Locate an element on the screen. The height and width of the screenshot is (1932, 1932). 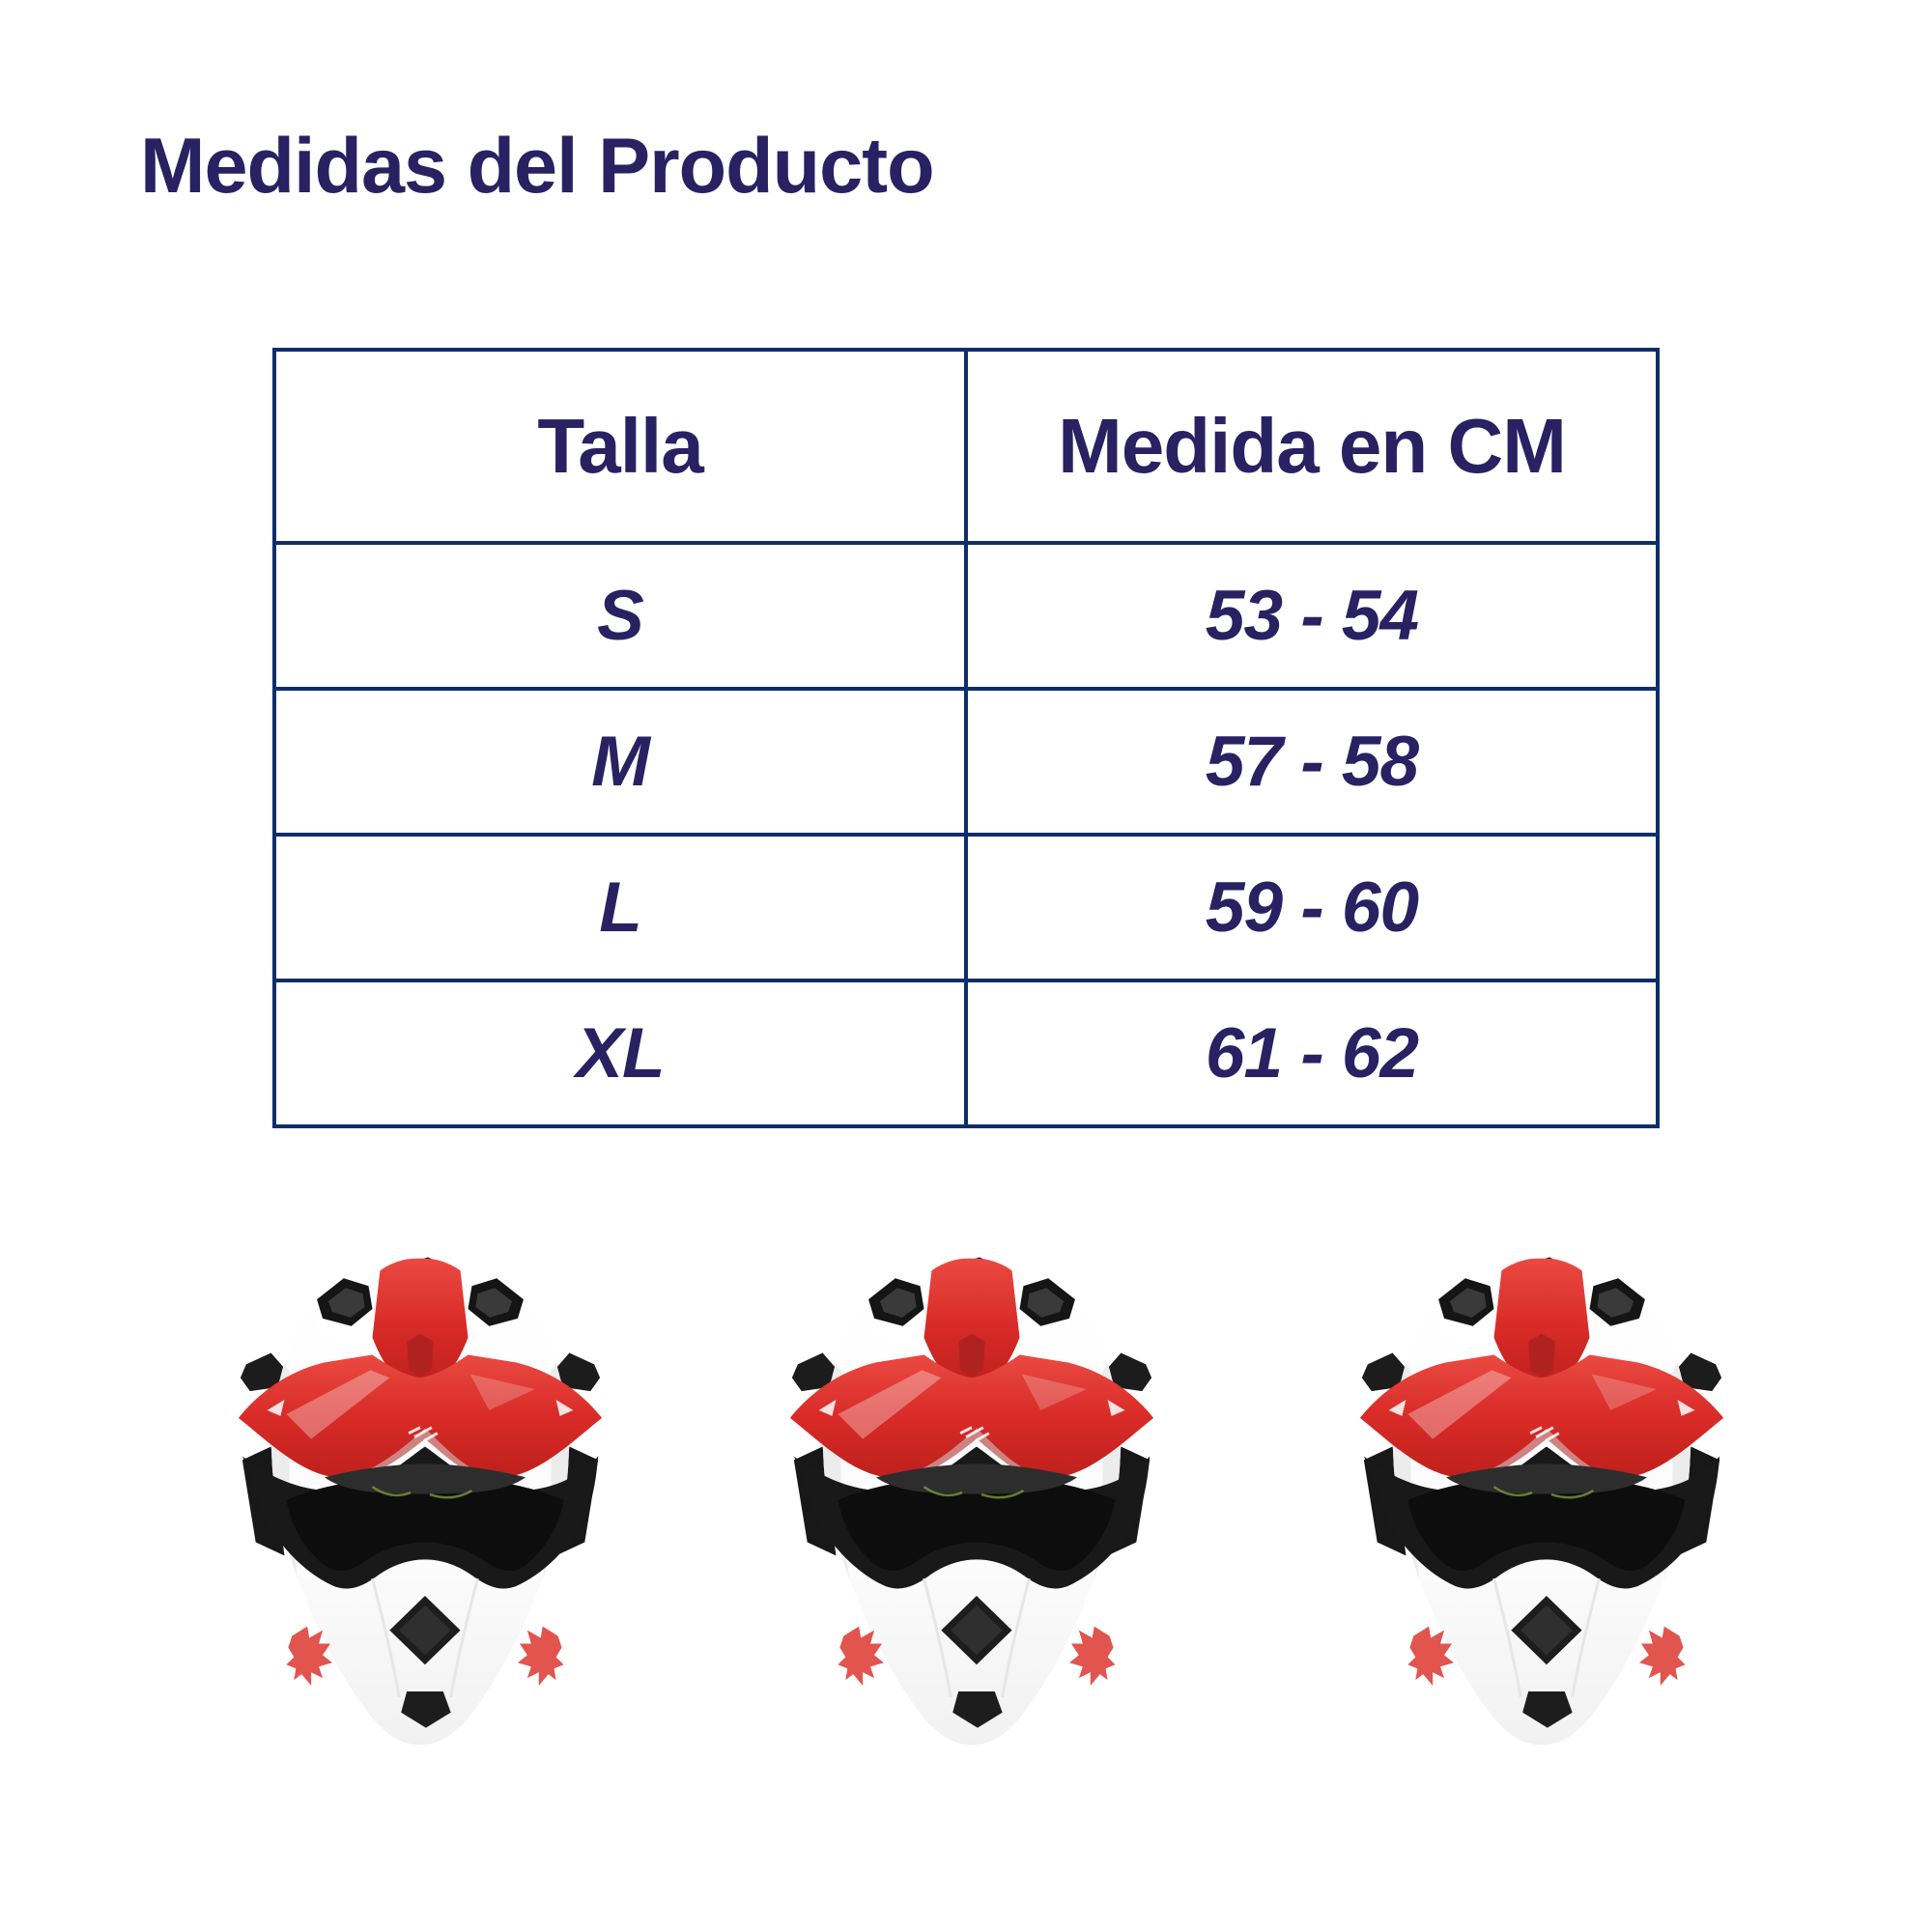
table-row: XL 61 - 62 is located at coordinates (966, 1053).